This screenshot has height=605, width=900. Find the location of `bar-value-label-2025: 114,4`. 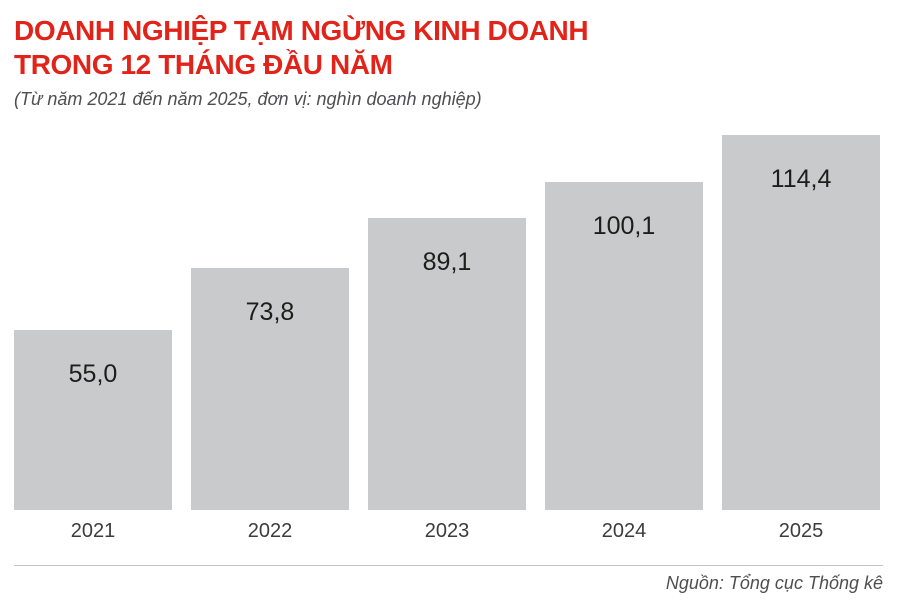

bar-value-label-2025: 114,4 is located at coordinates (801, 179).